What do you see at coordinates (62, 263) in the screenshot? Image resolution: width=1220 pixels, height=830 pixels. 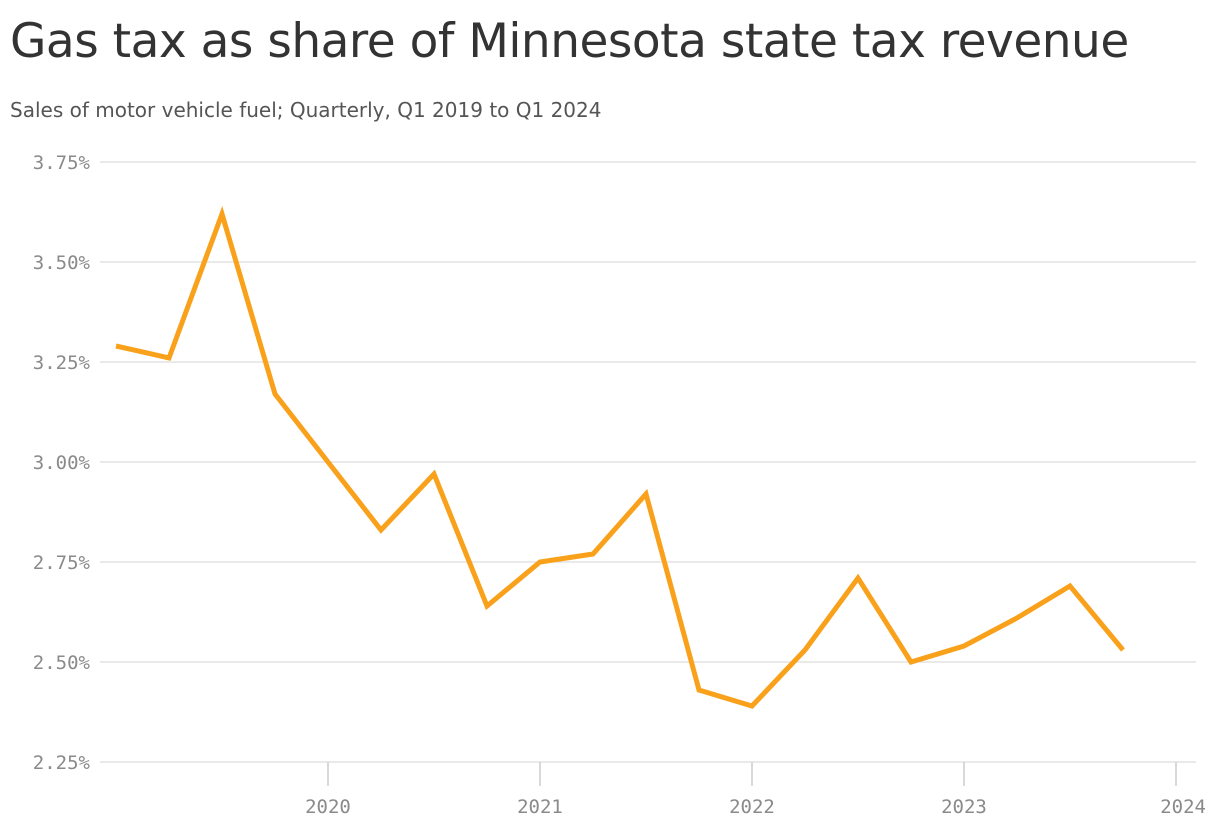 I see `y-tick-label: 3.50%` at bounding box center [62, 263].